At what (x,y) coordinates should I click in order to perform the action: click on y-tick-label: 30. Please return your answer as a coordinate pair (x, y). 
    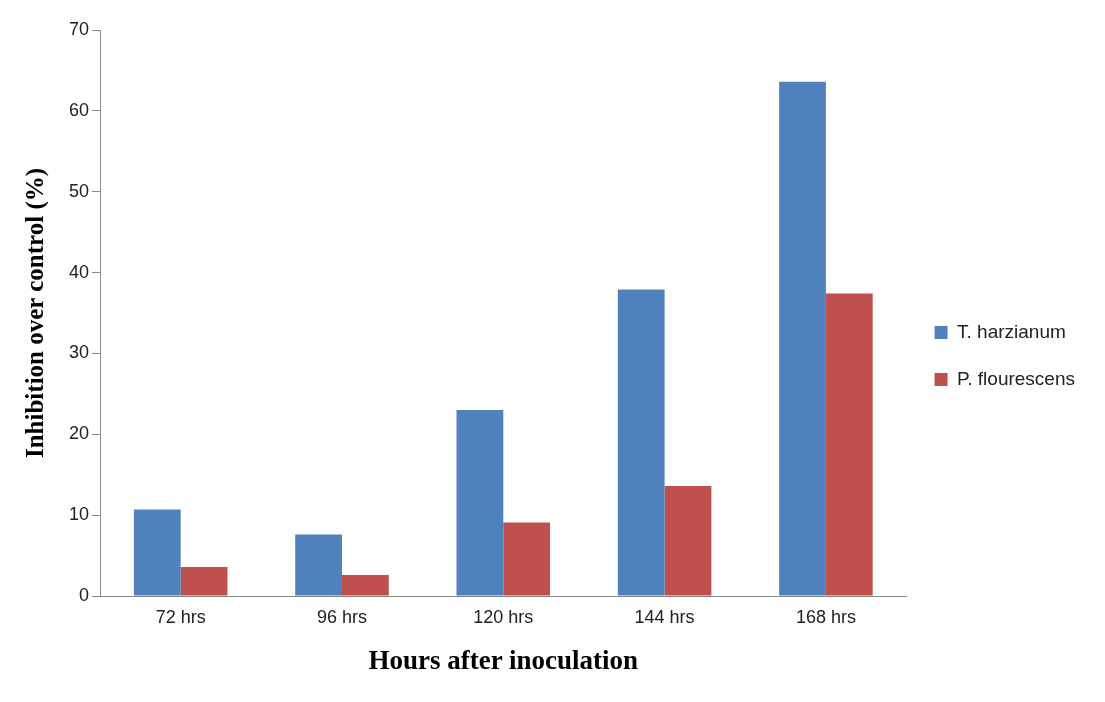
    Looking at the image, I should click on (79, 352).